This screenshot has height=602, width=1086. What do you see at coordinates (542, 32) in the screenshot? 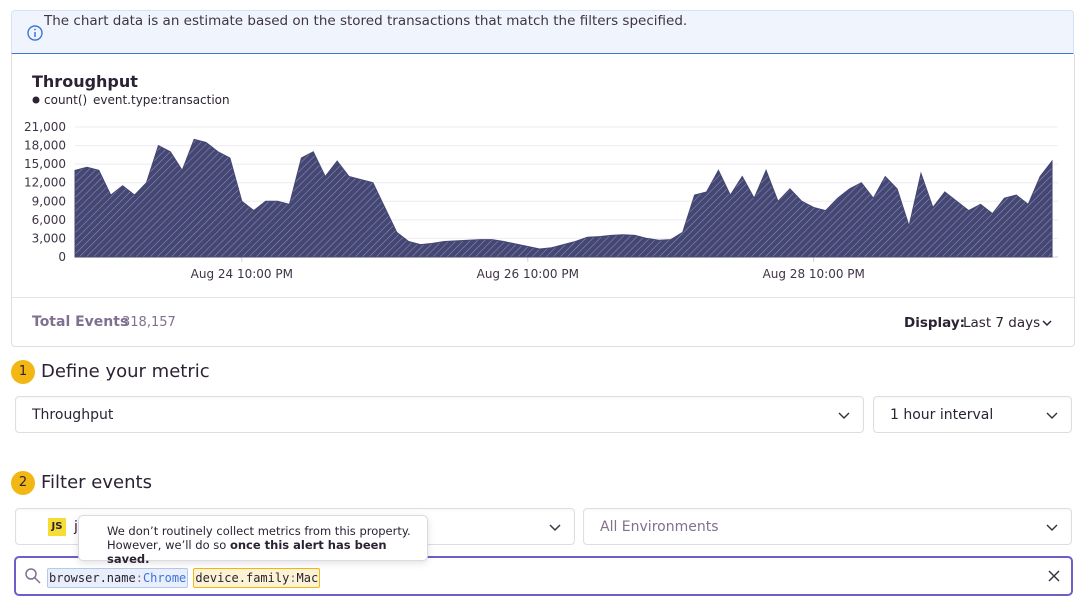
I see `info-banner` at bounding box center [542, 32].